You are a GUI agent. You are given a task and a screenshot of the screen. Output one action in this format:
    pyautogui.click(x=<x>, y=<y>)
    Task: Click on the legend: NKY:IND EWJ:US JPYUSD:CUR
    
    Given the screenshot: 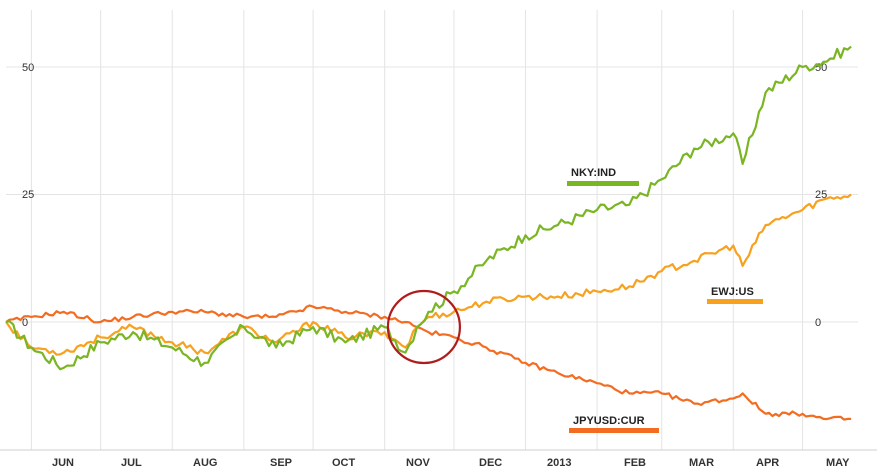 What is the action you would take?
    pyautogui.click(x=665, y=300)
    